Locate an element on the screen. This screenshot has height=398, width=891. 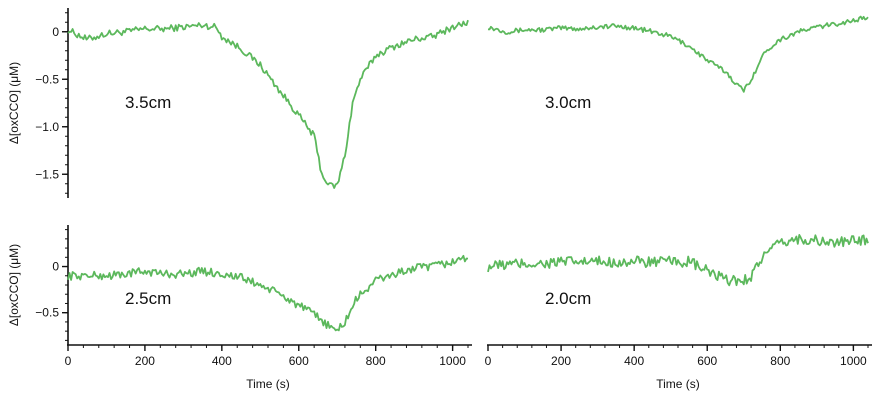
y-tick-label: −1.5 is located at coordinates (47, 174).